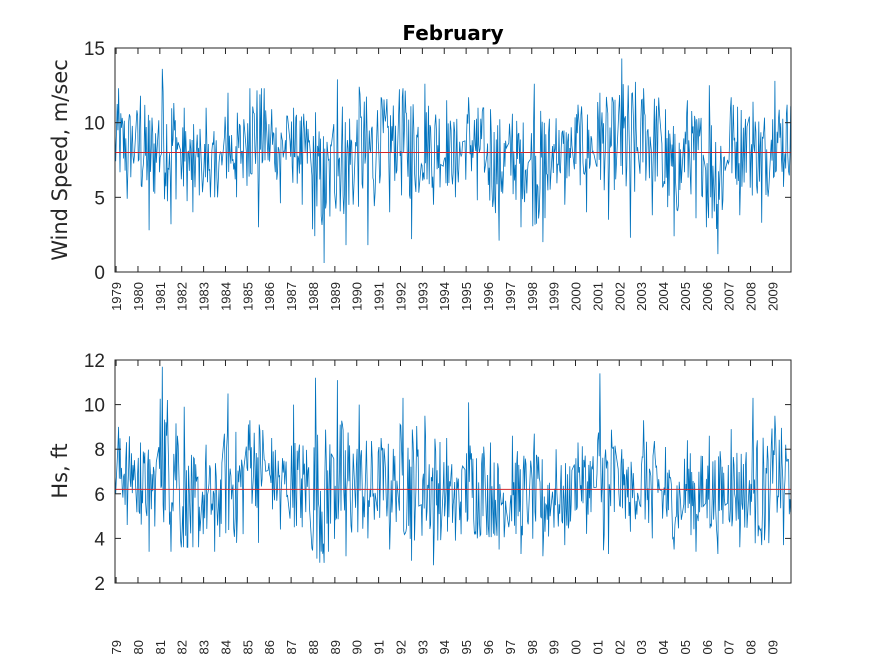 This screenshot has width=875, height=656. Describe the element at coordinates (138, 296) in the screenshot. I see `x-tick-label: 1980` at that location.